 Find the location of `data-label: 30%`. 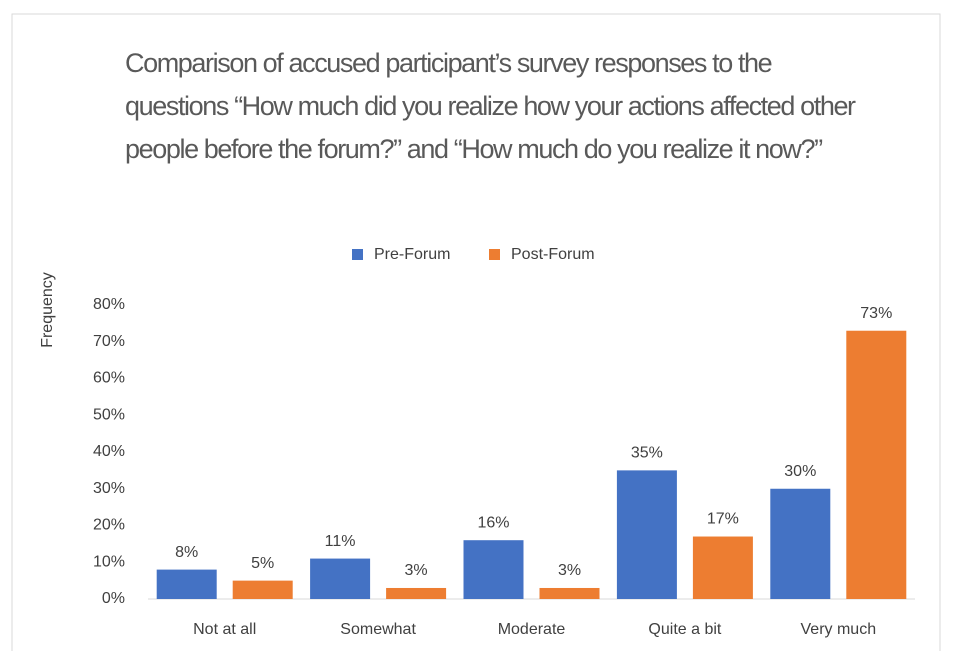

data-label: 30% is located at coordinates (800, 471).